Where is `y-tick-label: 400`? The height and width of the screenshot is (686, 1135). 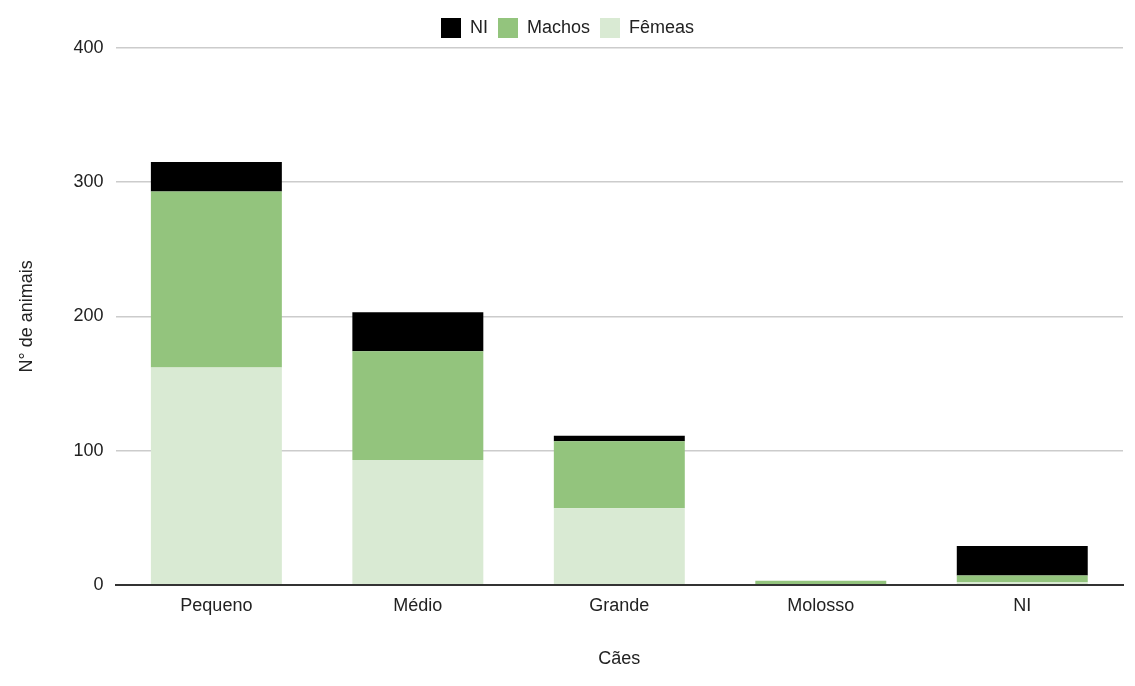
y-tick-label: 400 is located at coordinates (88, 46).